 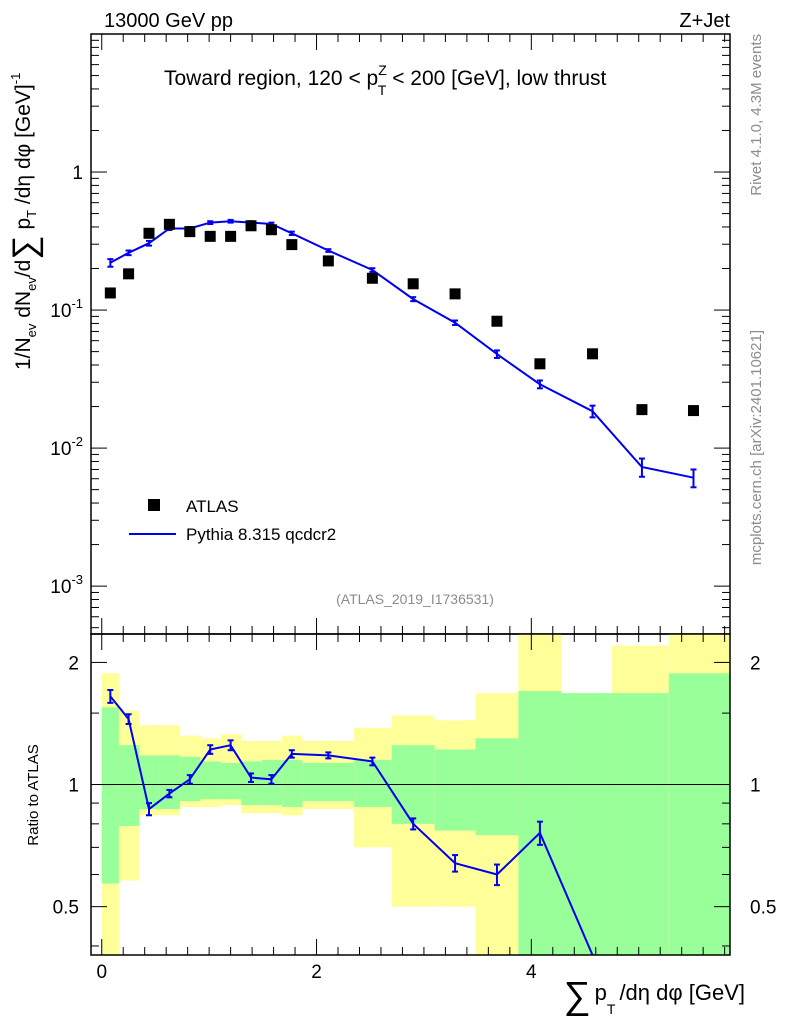 I want to click on title-suffix: < 200 [GeV], low thrust, so click(x=496, y=78).